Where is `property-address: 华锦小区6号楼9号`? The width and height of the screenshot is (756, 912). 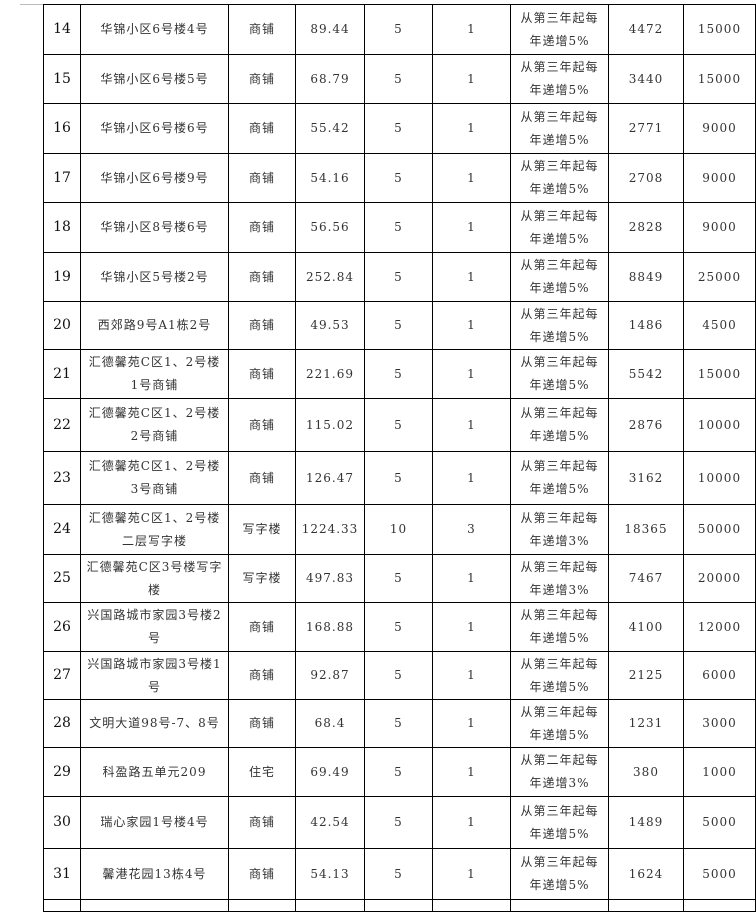 property-address: 华锦小区6号楼9号 is located at coordinates (154, 178).